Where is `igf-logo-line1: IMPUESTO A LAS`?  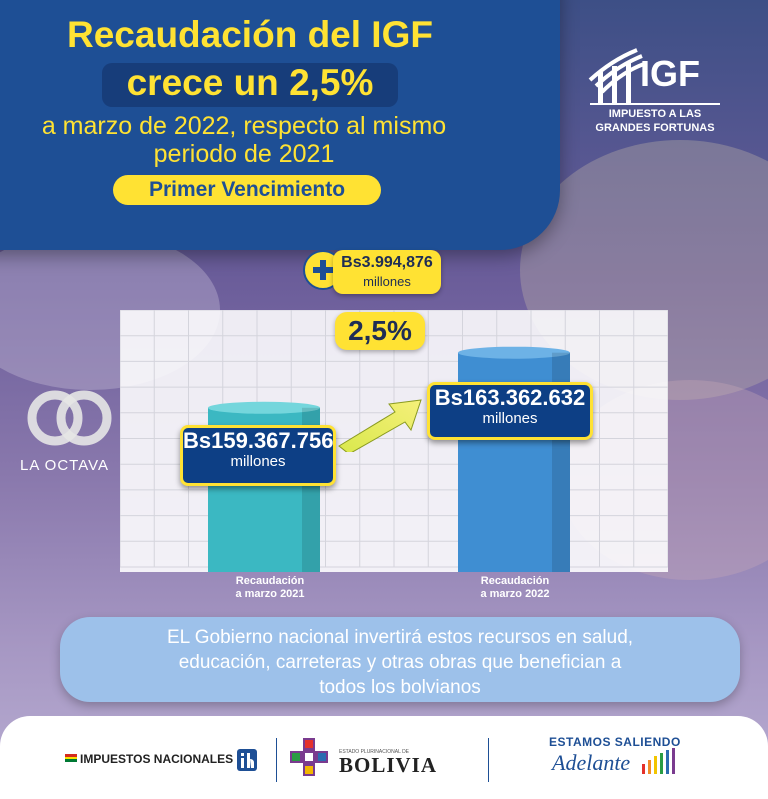
igf-logo-line1: IMPUESTO A LAS is located at coordinates (655, 114).